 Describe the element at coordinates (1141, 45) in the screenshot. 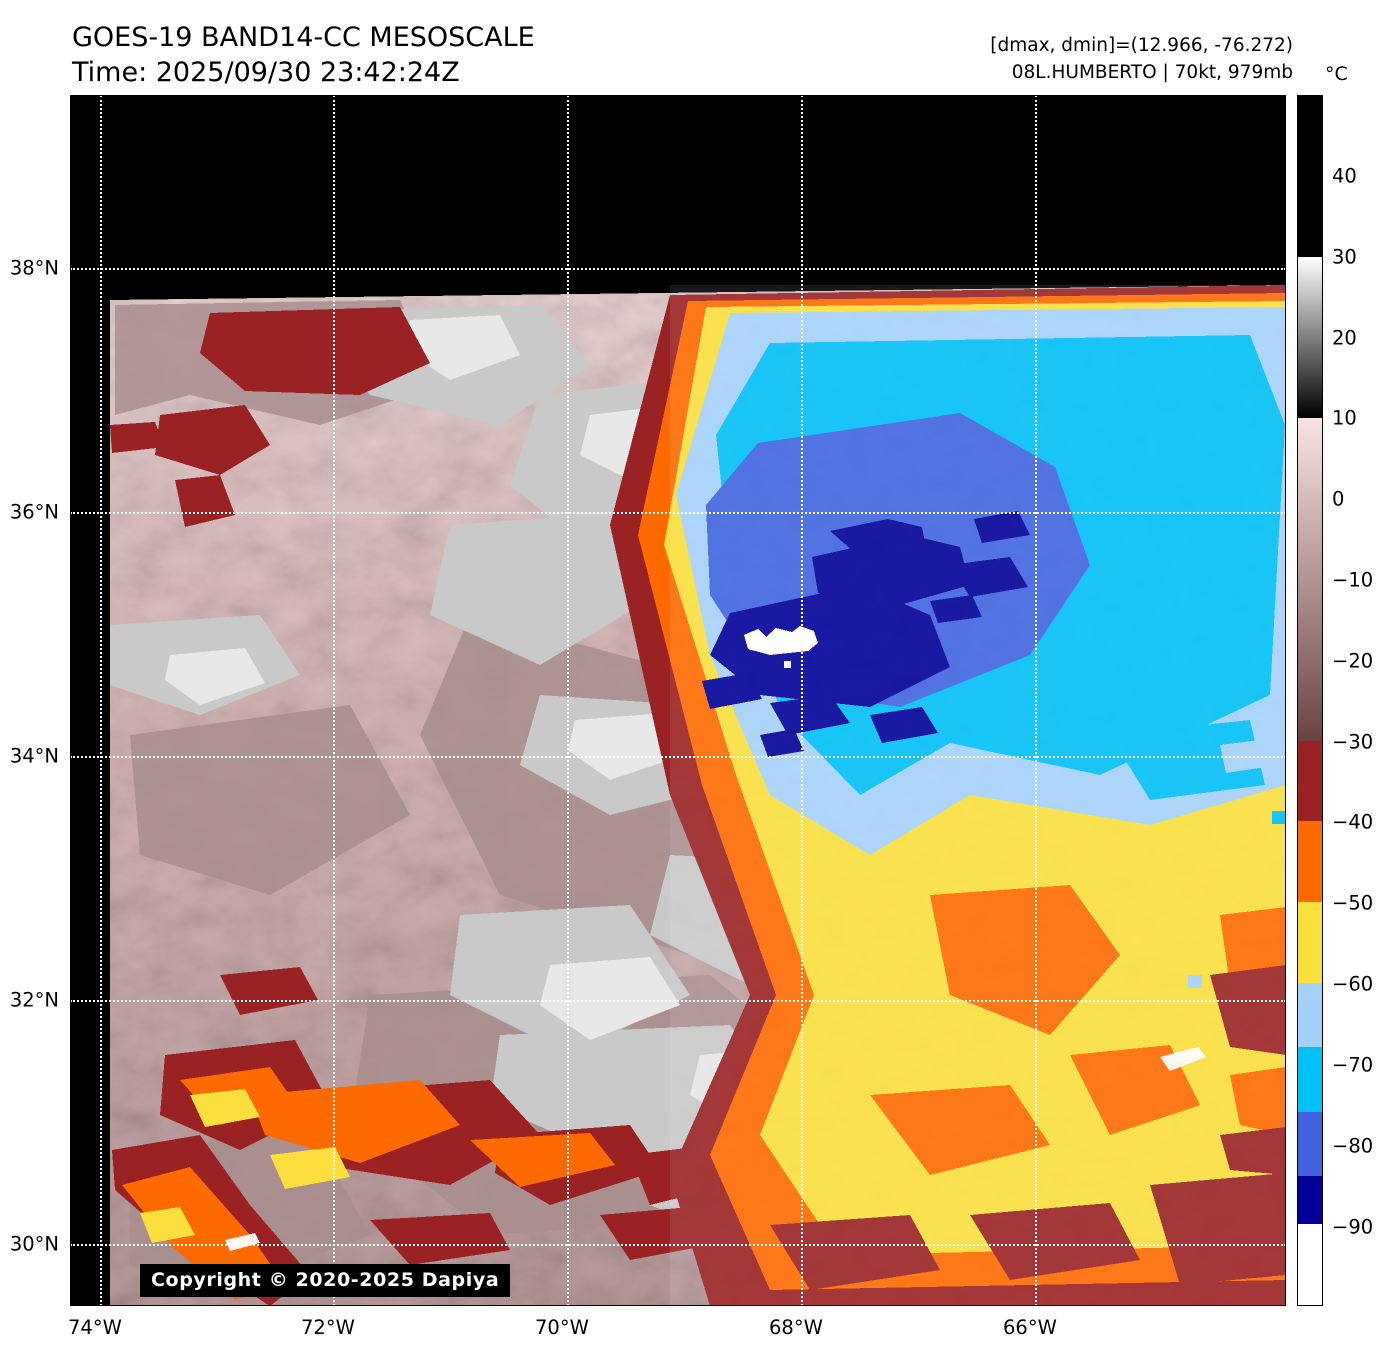

I see `dminmax-label: [dmax, dmin]=(12.966, -76.272)` at that location.